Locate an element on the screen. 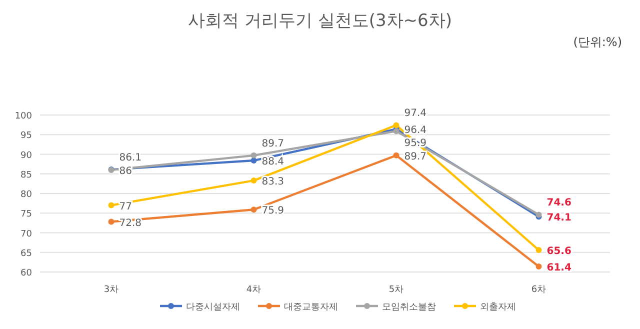 The width and height of the screenshot is (640, 329). data-label: 65.6 is located at coordinates (559, 252).